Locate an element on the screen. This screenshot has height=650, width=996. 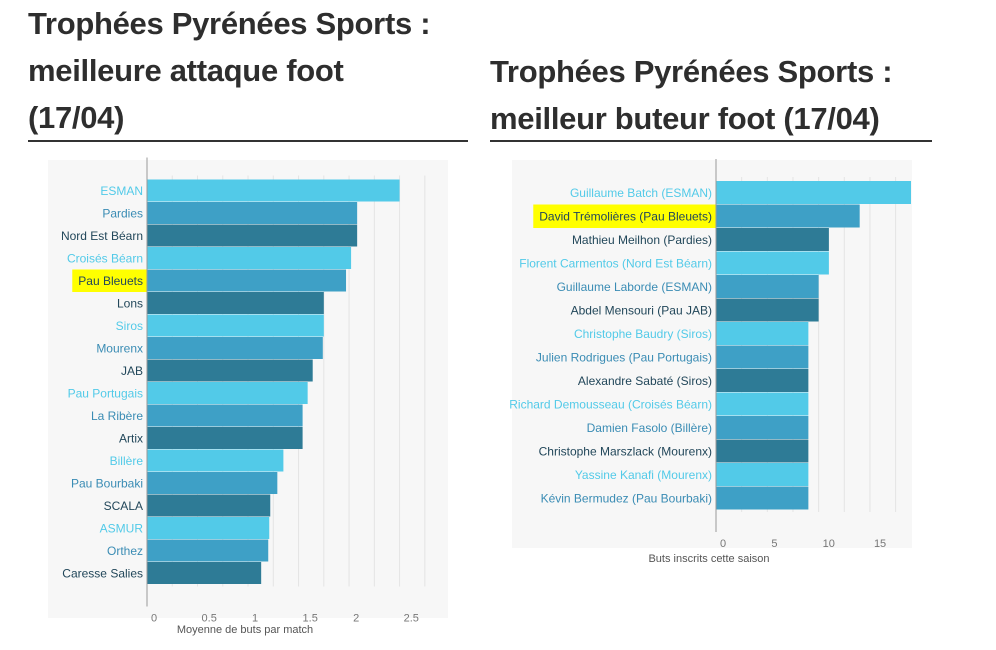
chart-title-attaque-line-1: Trophées Pyrénées Sports : is located at coordinates (229, 23).